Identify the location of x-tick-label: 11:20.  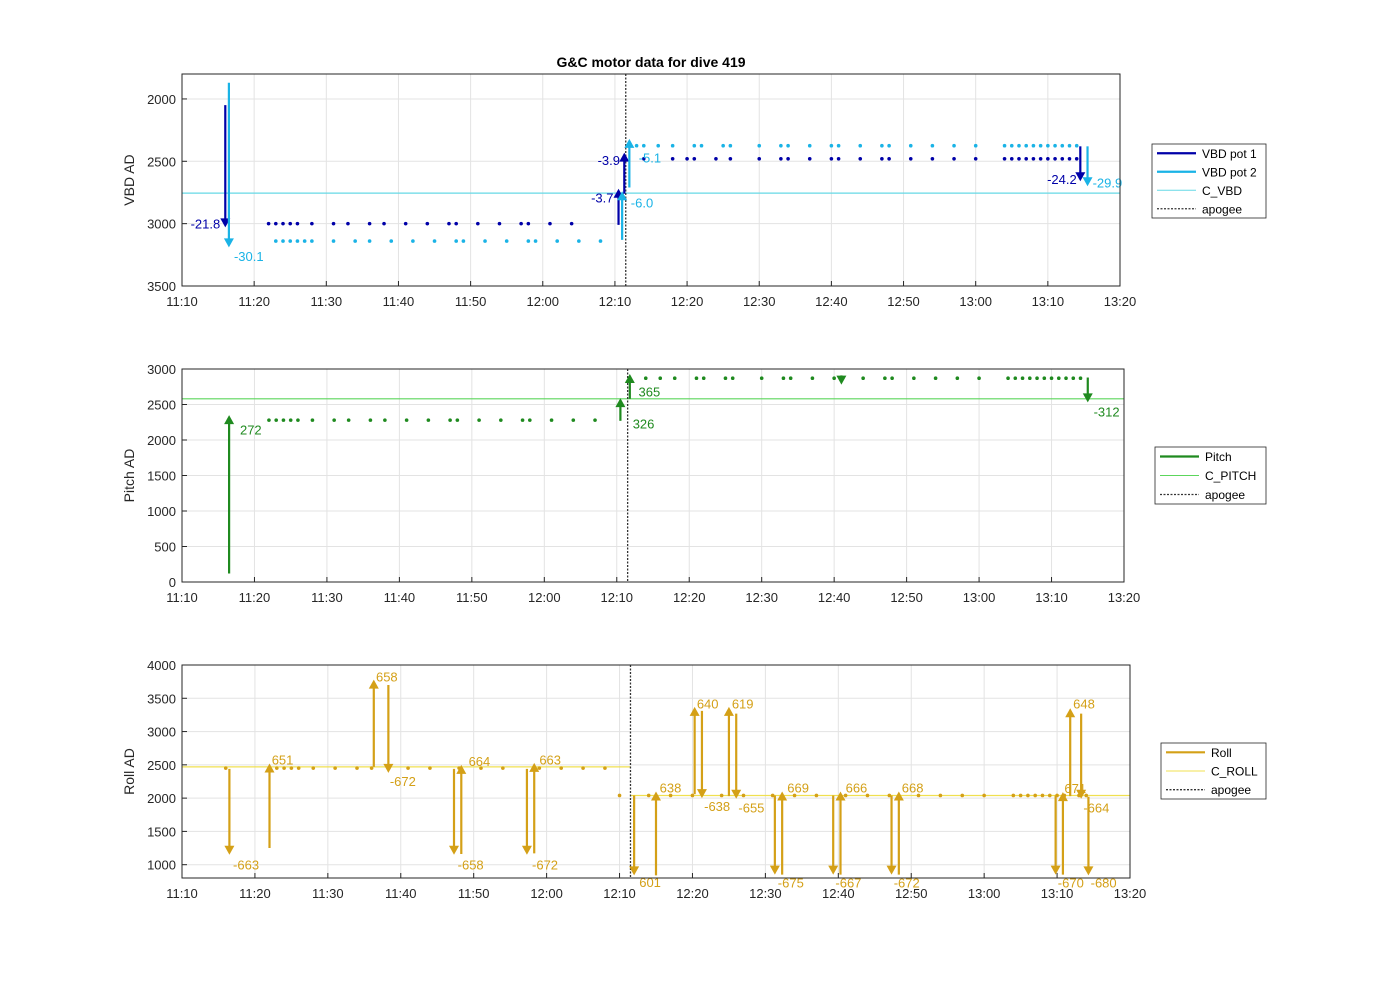
(254, 301).